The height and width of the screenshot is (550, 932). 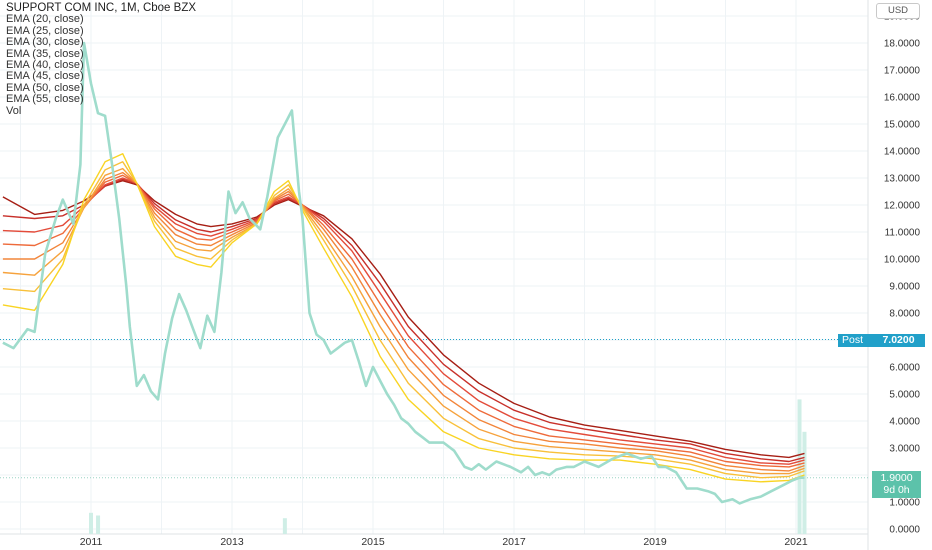 What do you see at coordinates (902, 152) in the screenshot?
I see `y-tick-label: 14.0000` at bounding box center [902, 152].